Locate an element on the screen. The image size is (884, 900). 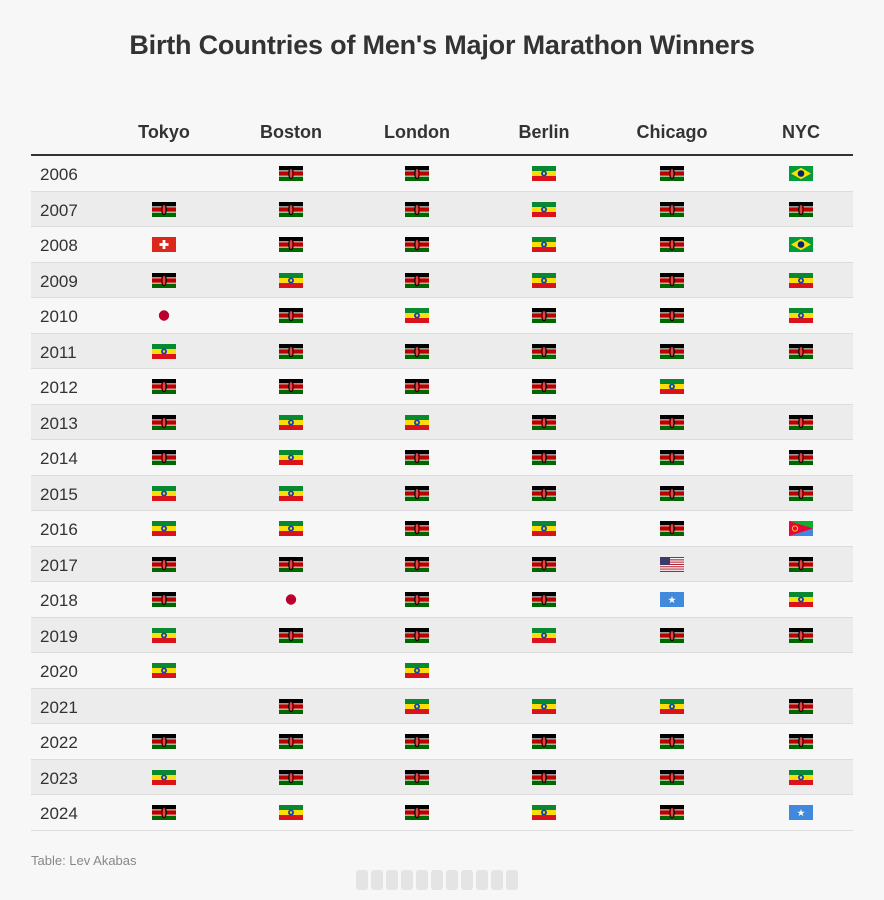
column-header-boston: Boston is located at coordinates (291, 132).